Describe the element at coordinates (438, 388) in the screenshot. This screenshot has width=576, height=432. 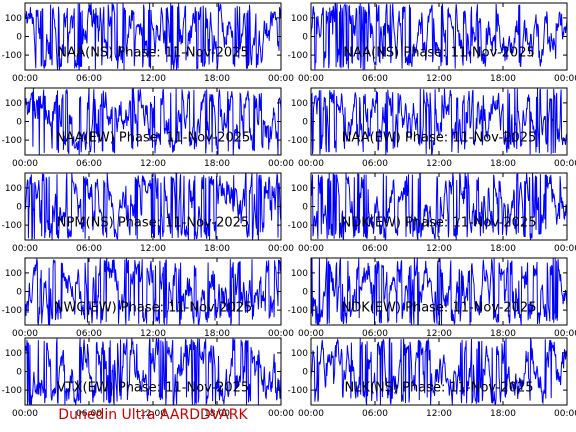
I see `panel-title: NLK(NS) Phase: 11-Nov-2025` at that location.